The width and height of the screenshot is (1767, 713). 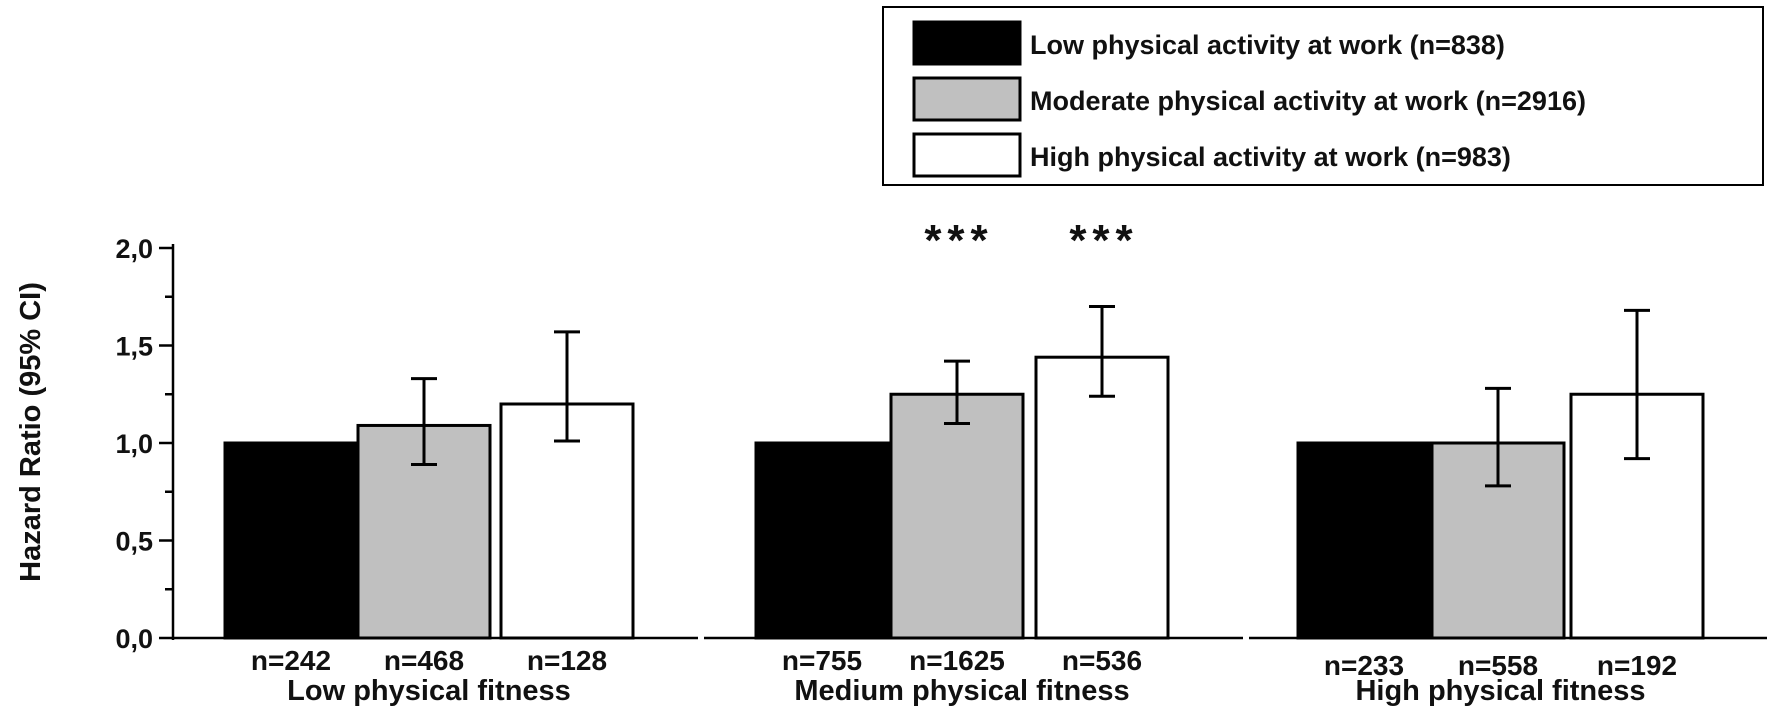 I want to click on bar-n-label: n=233, so click(x=1364, y=665).